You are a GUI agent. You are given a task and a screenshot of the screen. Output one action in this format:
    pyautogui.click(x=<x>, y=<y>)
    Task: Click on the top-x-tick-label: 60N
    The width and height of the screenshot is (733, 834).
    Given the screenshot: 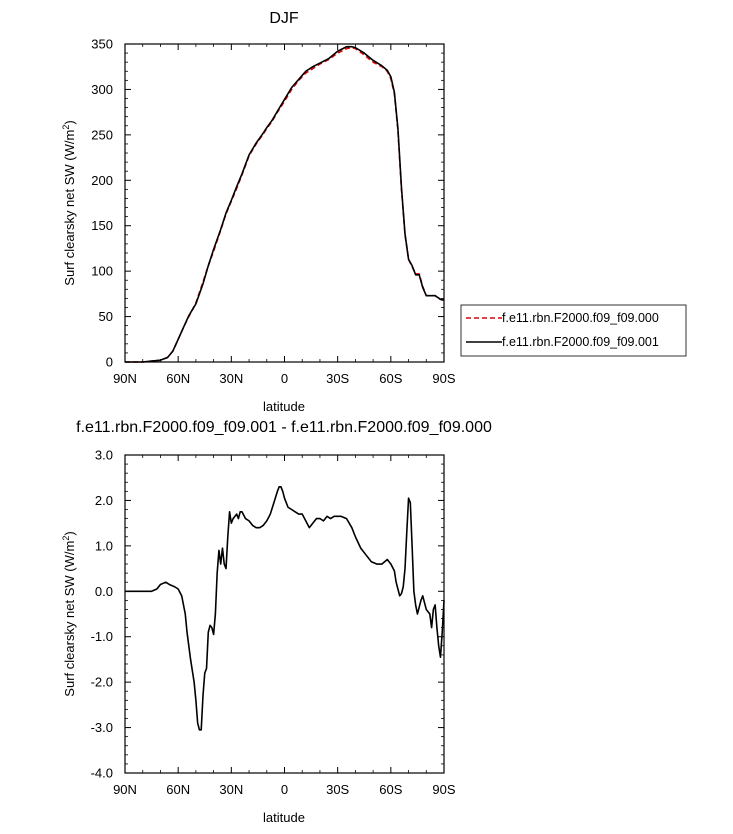 What is the action you would take?
    pyautogui.click(x=178, y=378)
    